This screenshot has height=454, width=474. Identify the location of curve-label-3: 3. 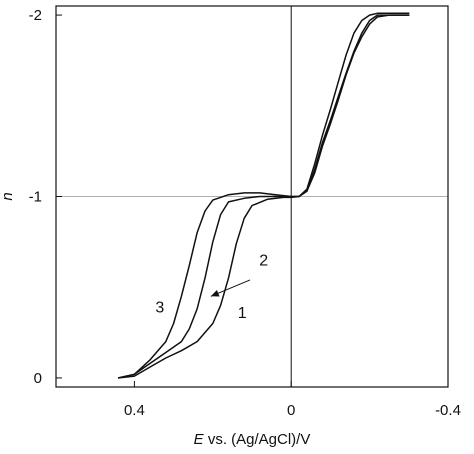
(159, 308).